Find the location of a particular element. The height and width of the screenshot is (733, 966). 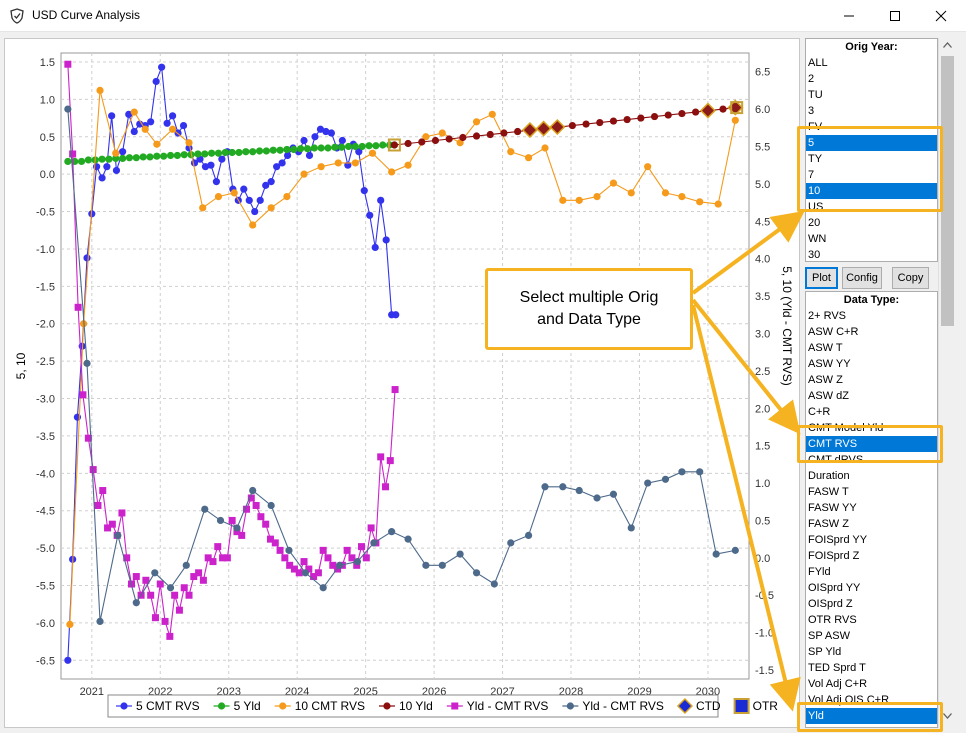

legend-label: 10 CMT RVS is located at coordinates (330, 706).